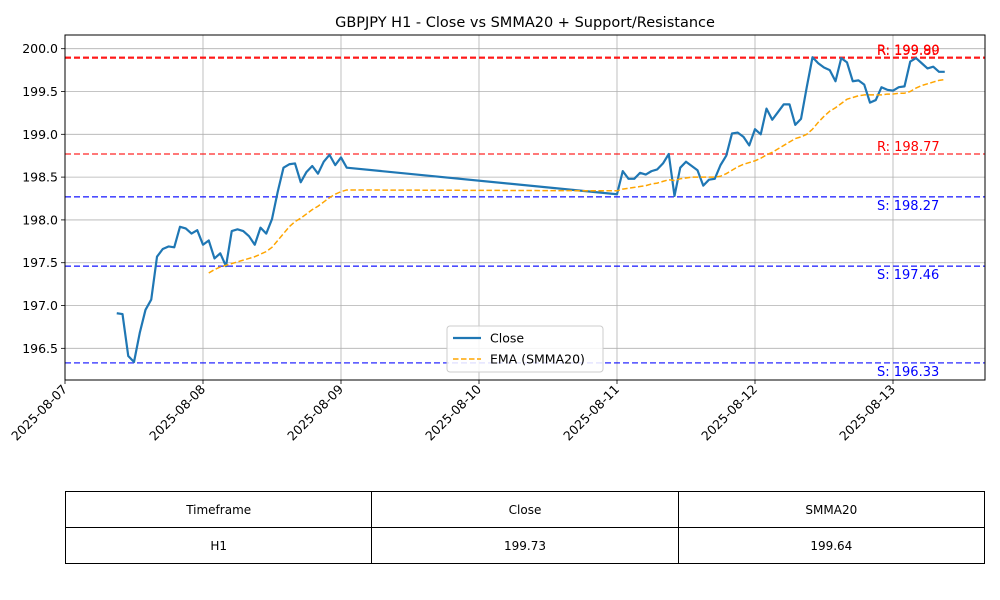 The height and width of the screenshot is (600, 1000). I want to click on x-tick-label: 2025-08-09, so click(315, 412).